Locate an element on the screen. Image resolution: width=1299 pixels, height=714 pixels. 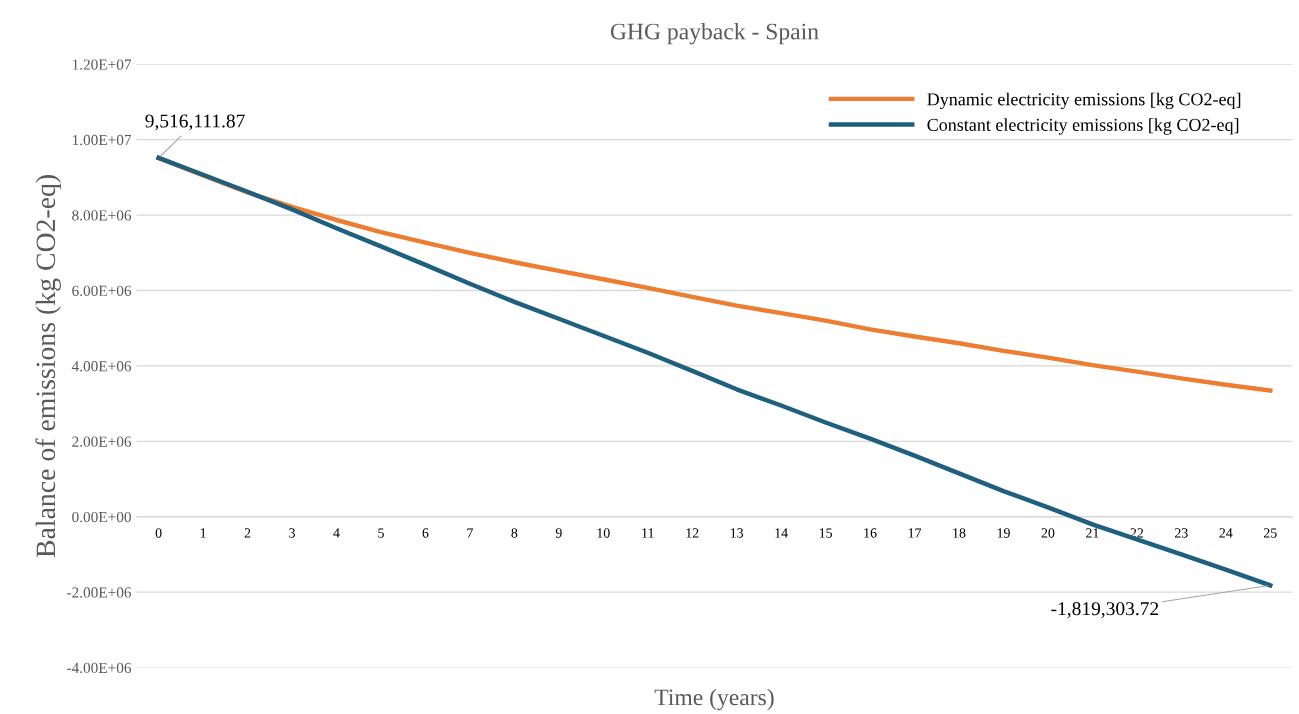
y-tick-label: 6.00E+06 is located at coordinates (102, 291).